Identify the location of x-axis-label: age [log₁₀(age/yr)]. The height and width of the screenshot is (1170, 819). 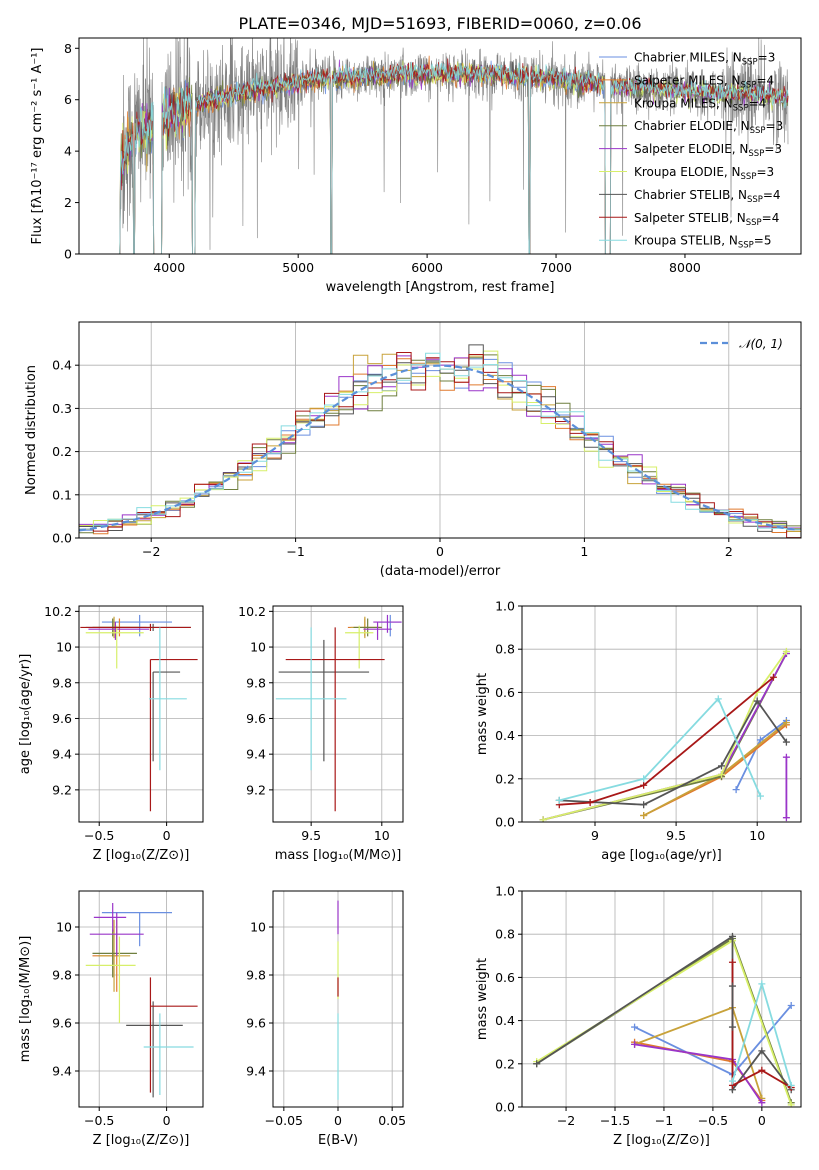
(661, 855).